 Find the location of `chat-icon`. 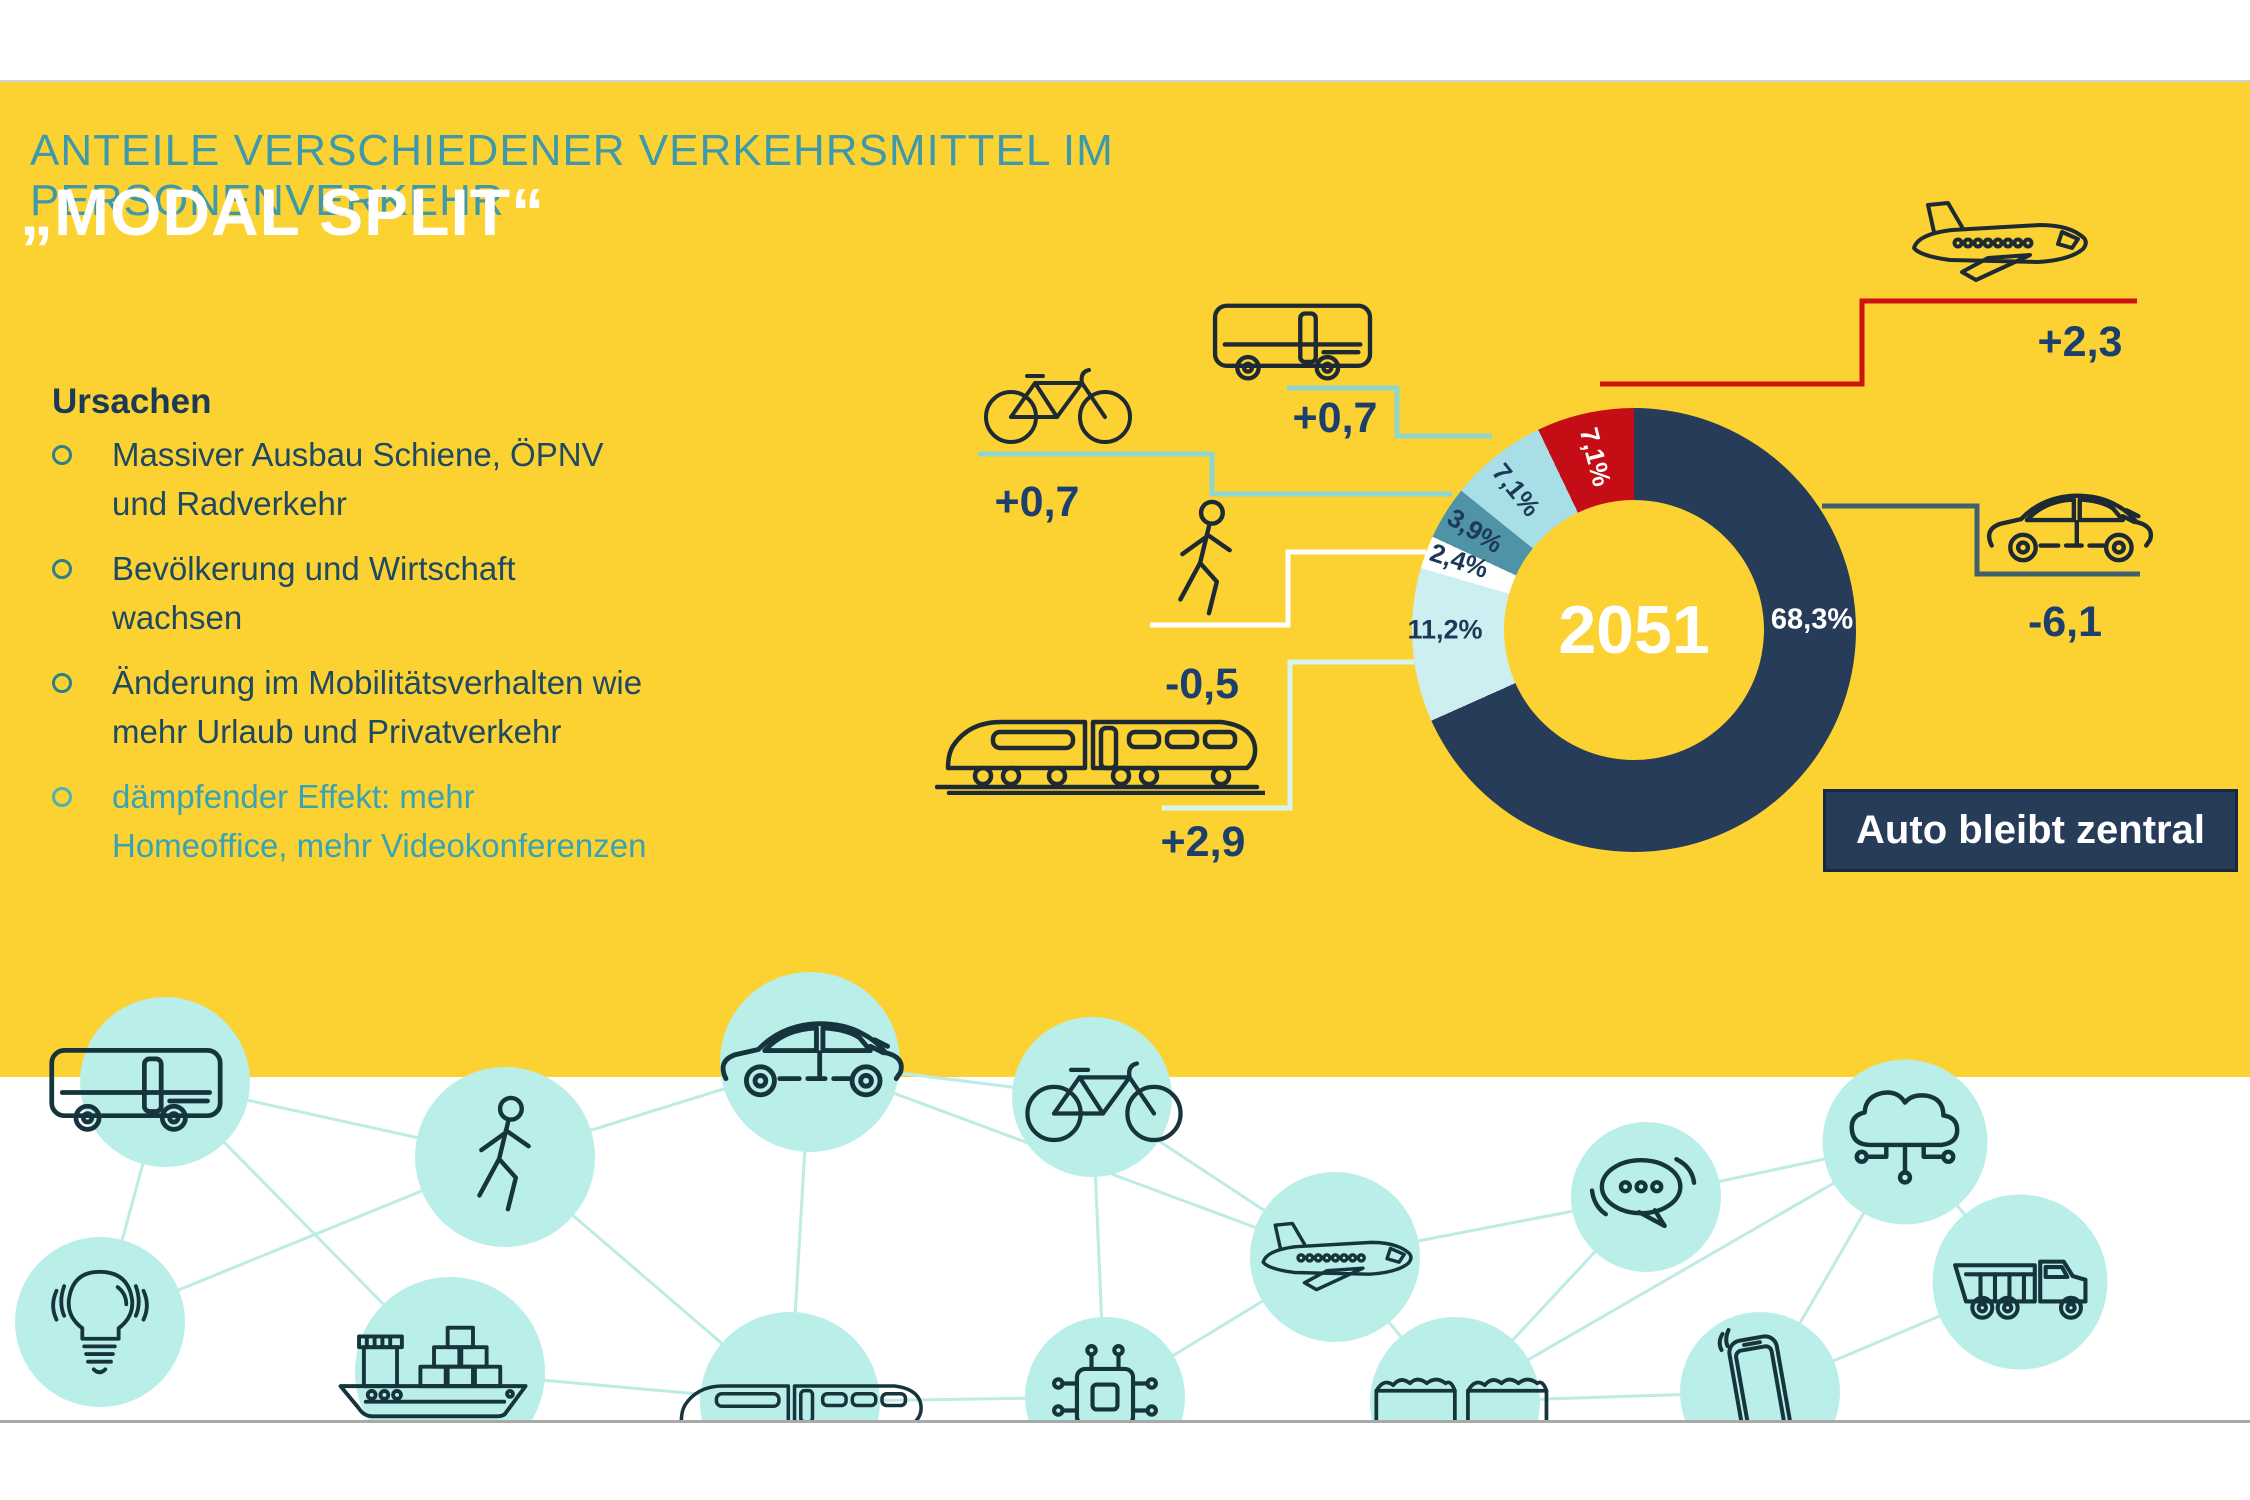

chat-icon is located at coordinates (1646, 1197).